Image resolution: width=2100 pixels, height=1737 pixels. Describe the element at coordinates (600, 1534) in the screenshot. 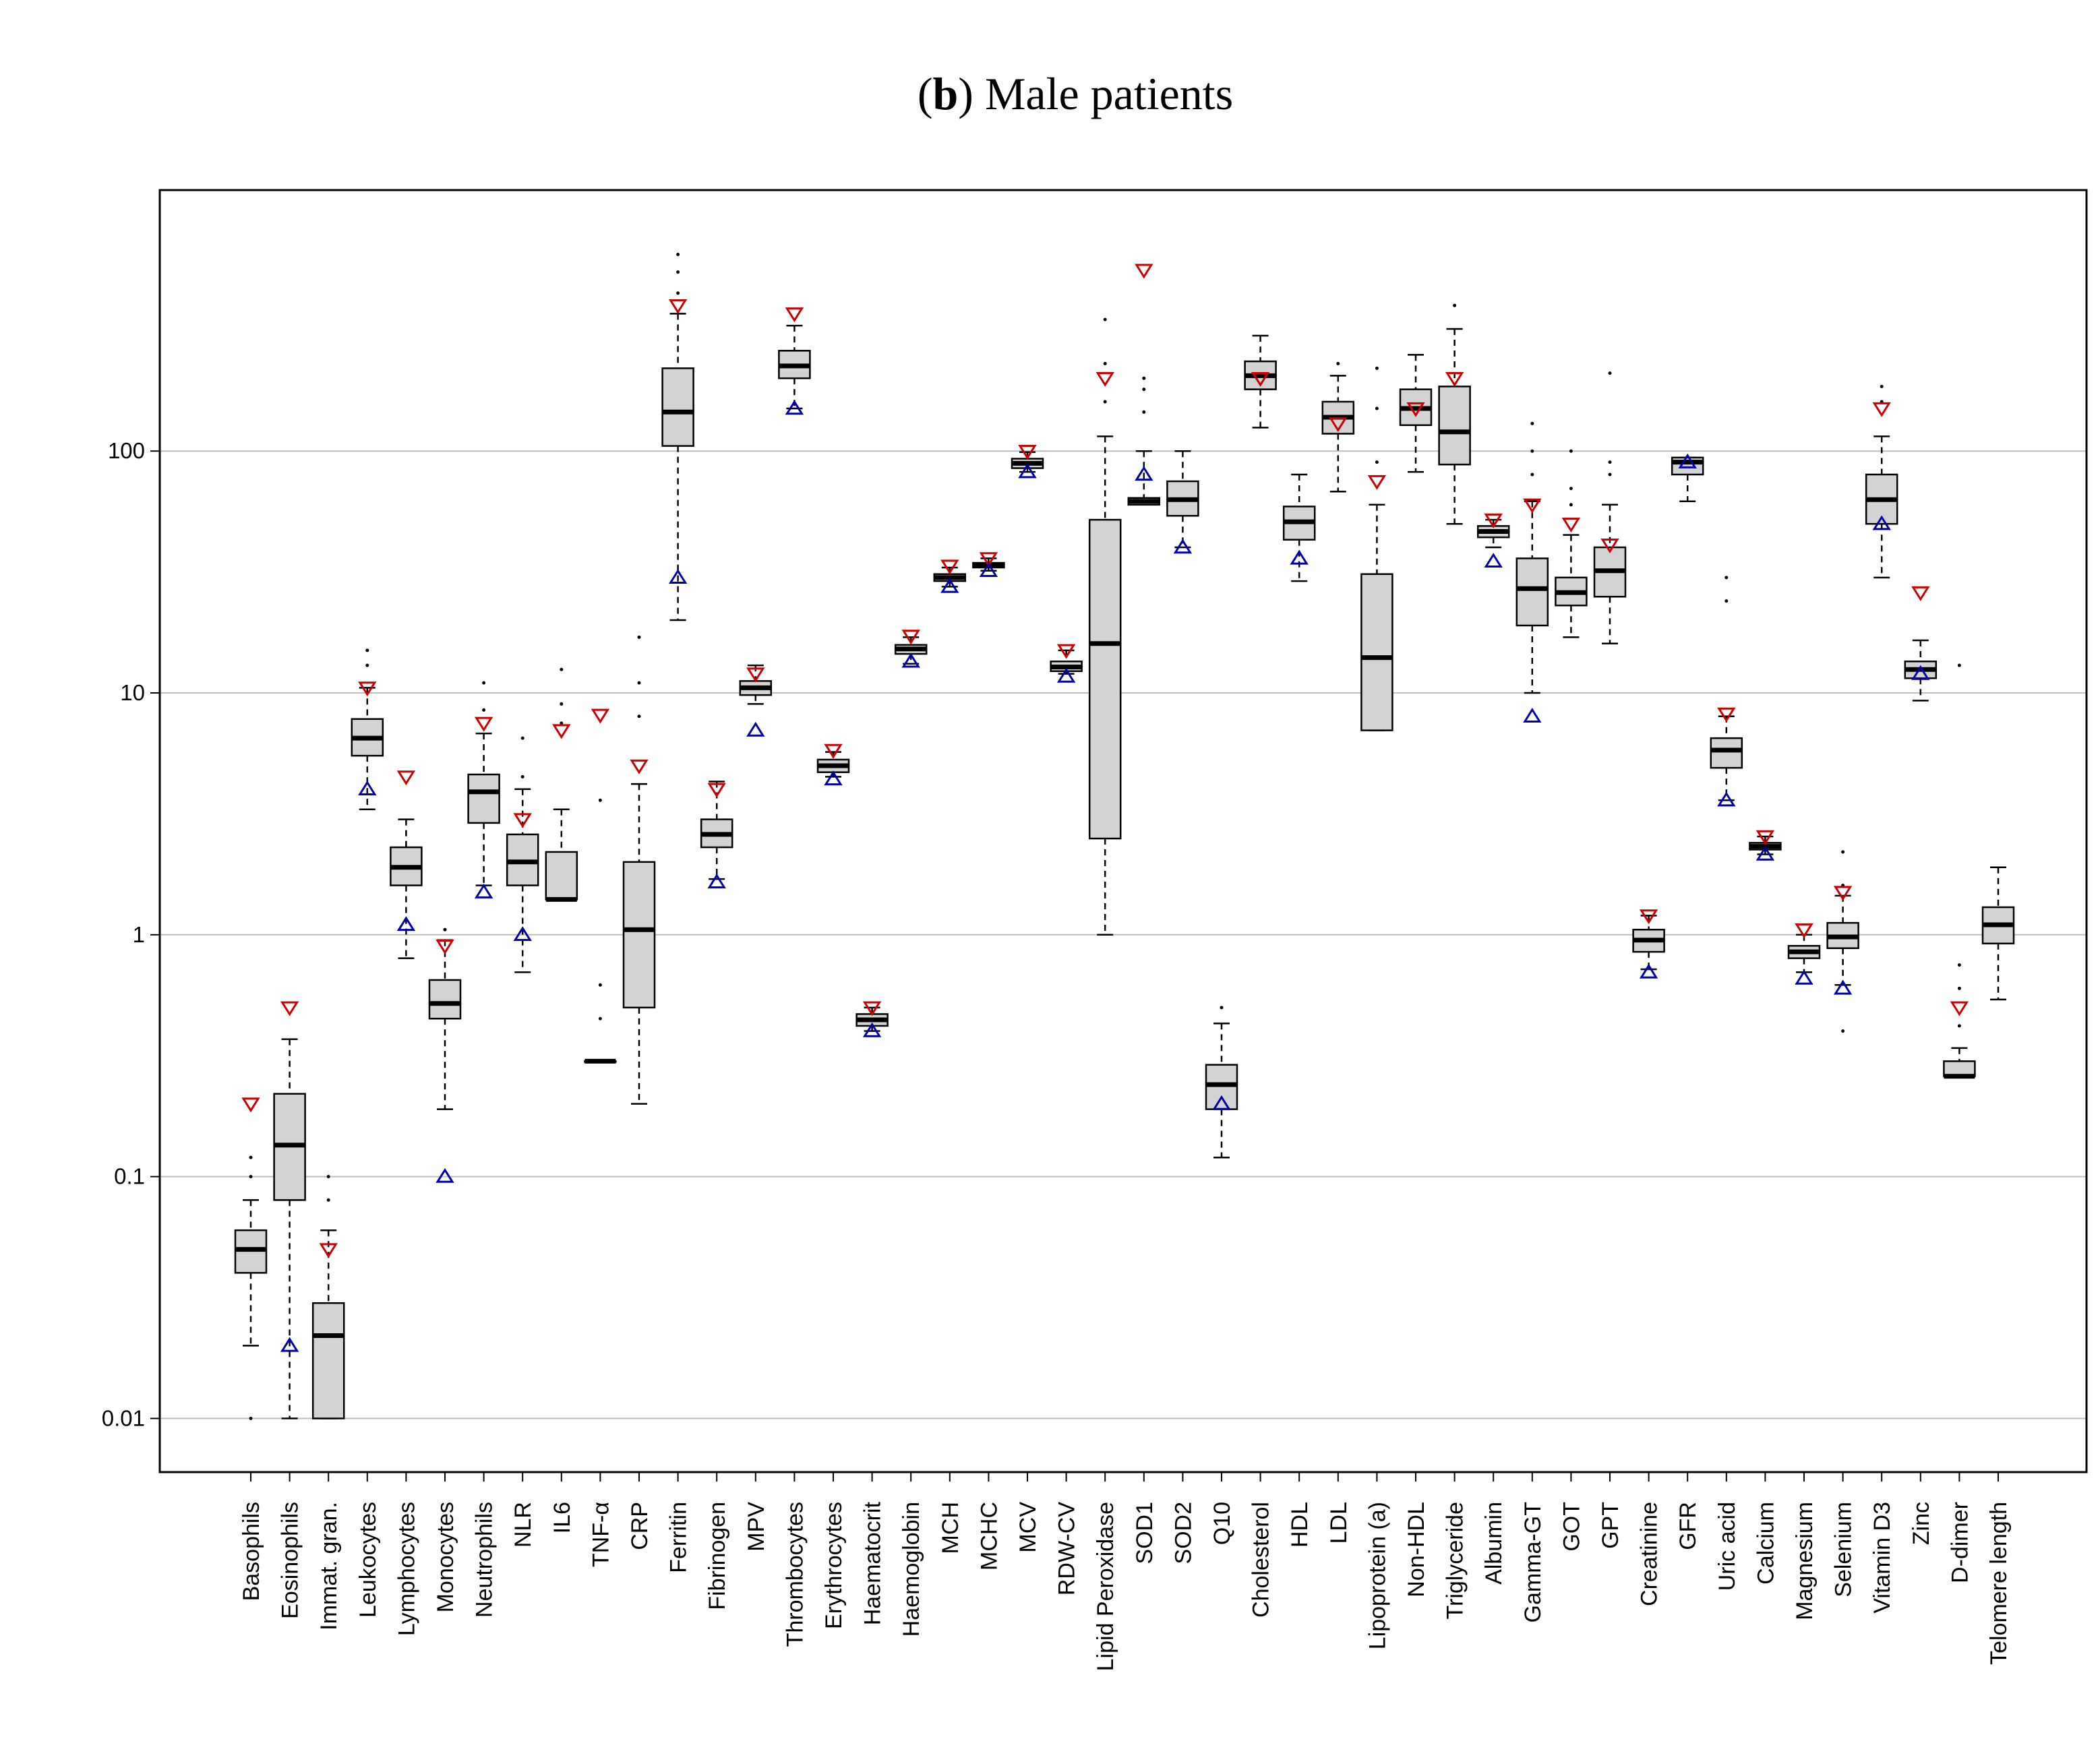

I see `category-label: TNF-α` at that location.